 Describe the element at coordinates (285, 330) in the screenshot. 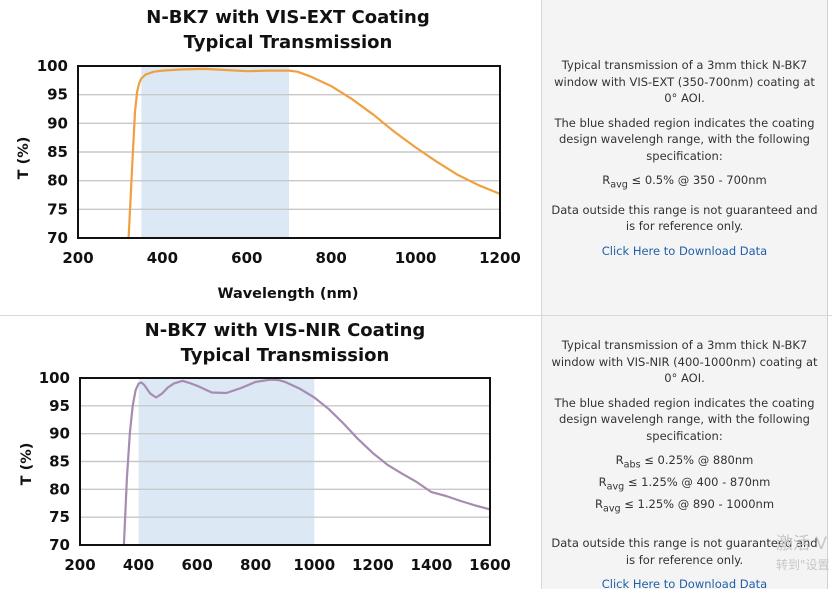

I see `chart-title: N-BK7 with VIS-NIR Coating` at that location.